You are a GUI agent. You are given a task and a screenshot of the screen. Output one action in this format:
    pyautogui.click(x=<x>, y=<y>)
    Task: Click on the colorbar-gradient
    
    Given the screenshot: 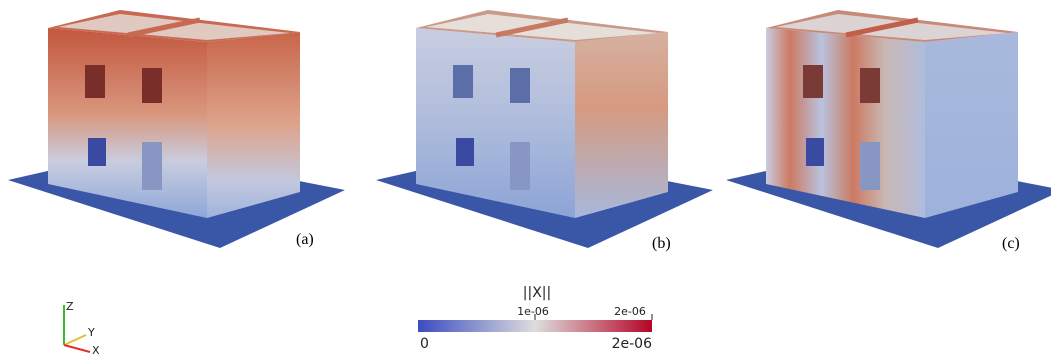 What is the action you would take?
    pyautogui.click(x=535, y=326)
    